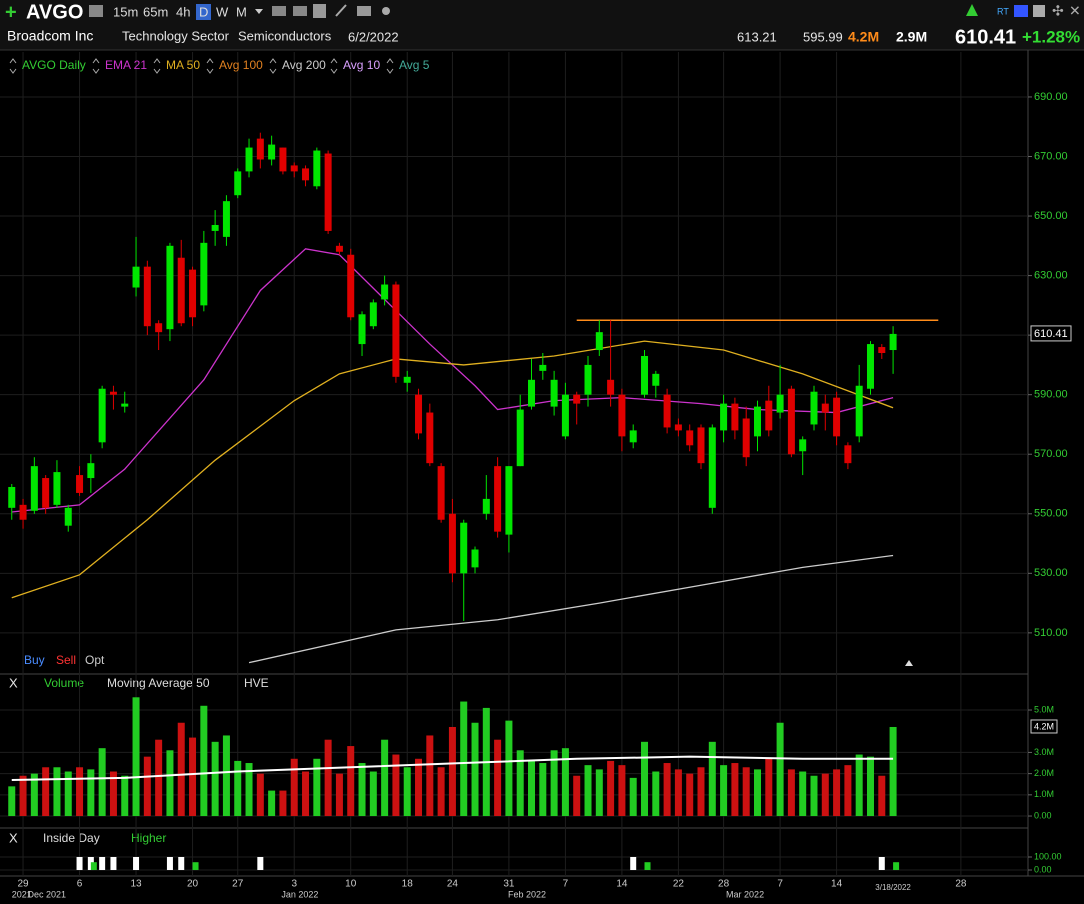  I want to click on close-icon: ✕, so click(1075, 11).